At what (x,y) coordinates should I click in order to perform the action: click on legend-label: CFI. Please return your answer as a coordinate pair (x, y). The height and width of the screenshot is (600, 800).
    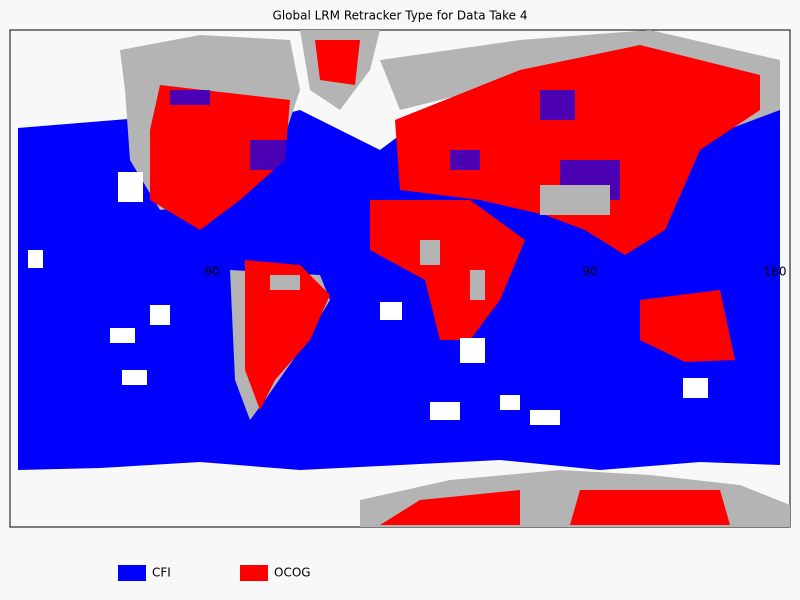
    Looking at the image, I should click on (161, 573).